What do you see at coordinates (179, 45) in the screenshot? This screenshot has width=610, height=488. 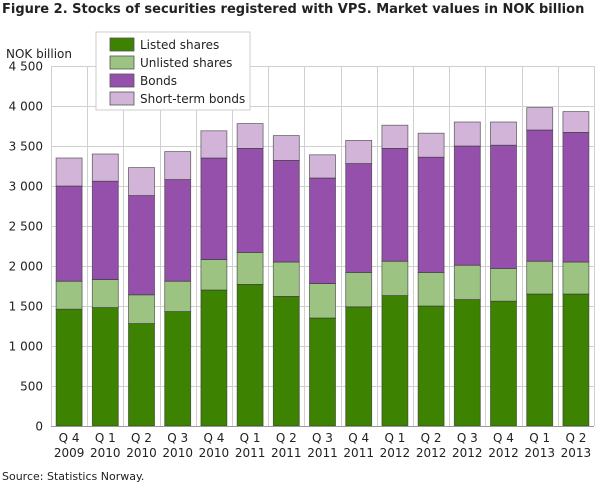 I see `legend-label: Listed shares` at bounding box center [179, 45].